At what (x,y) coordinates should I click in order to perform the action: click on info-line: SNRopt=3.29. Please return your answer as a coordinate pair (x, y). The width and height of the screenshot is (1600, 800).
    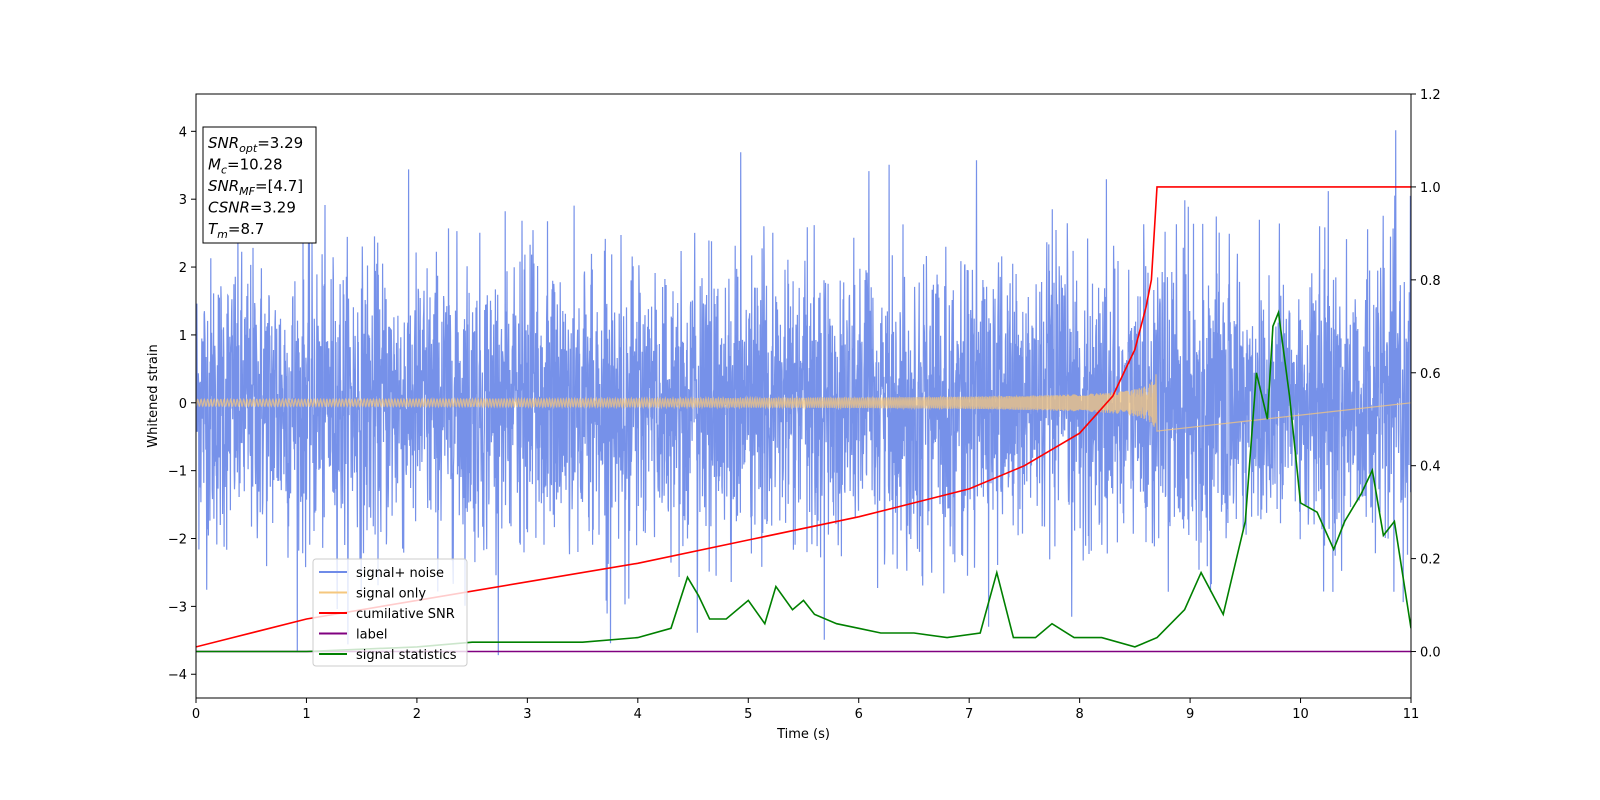
    Looking at the image, I should click on (255, 144).